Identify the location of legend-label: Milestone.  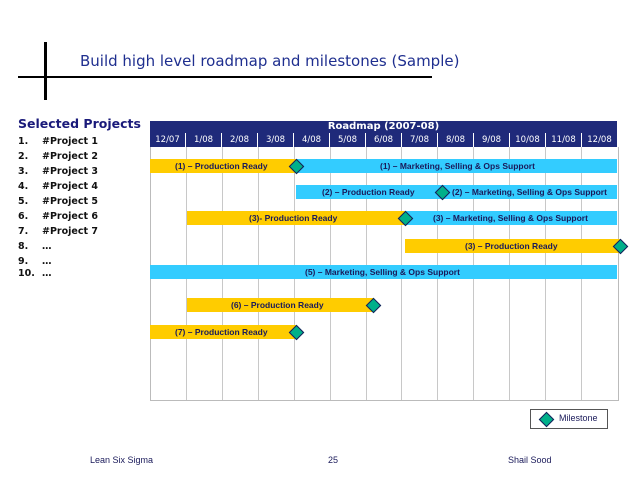
(578, 418).